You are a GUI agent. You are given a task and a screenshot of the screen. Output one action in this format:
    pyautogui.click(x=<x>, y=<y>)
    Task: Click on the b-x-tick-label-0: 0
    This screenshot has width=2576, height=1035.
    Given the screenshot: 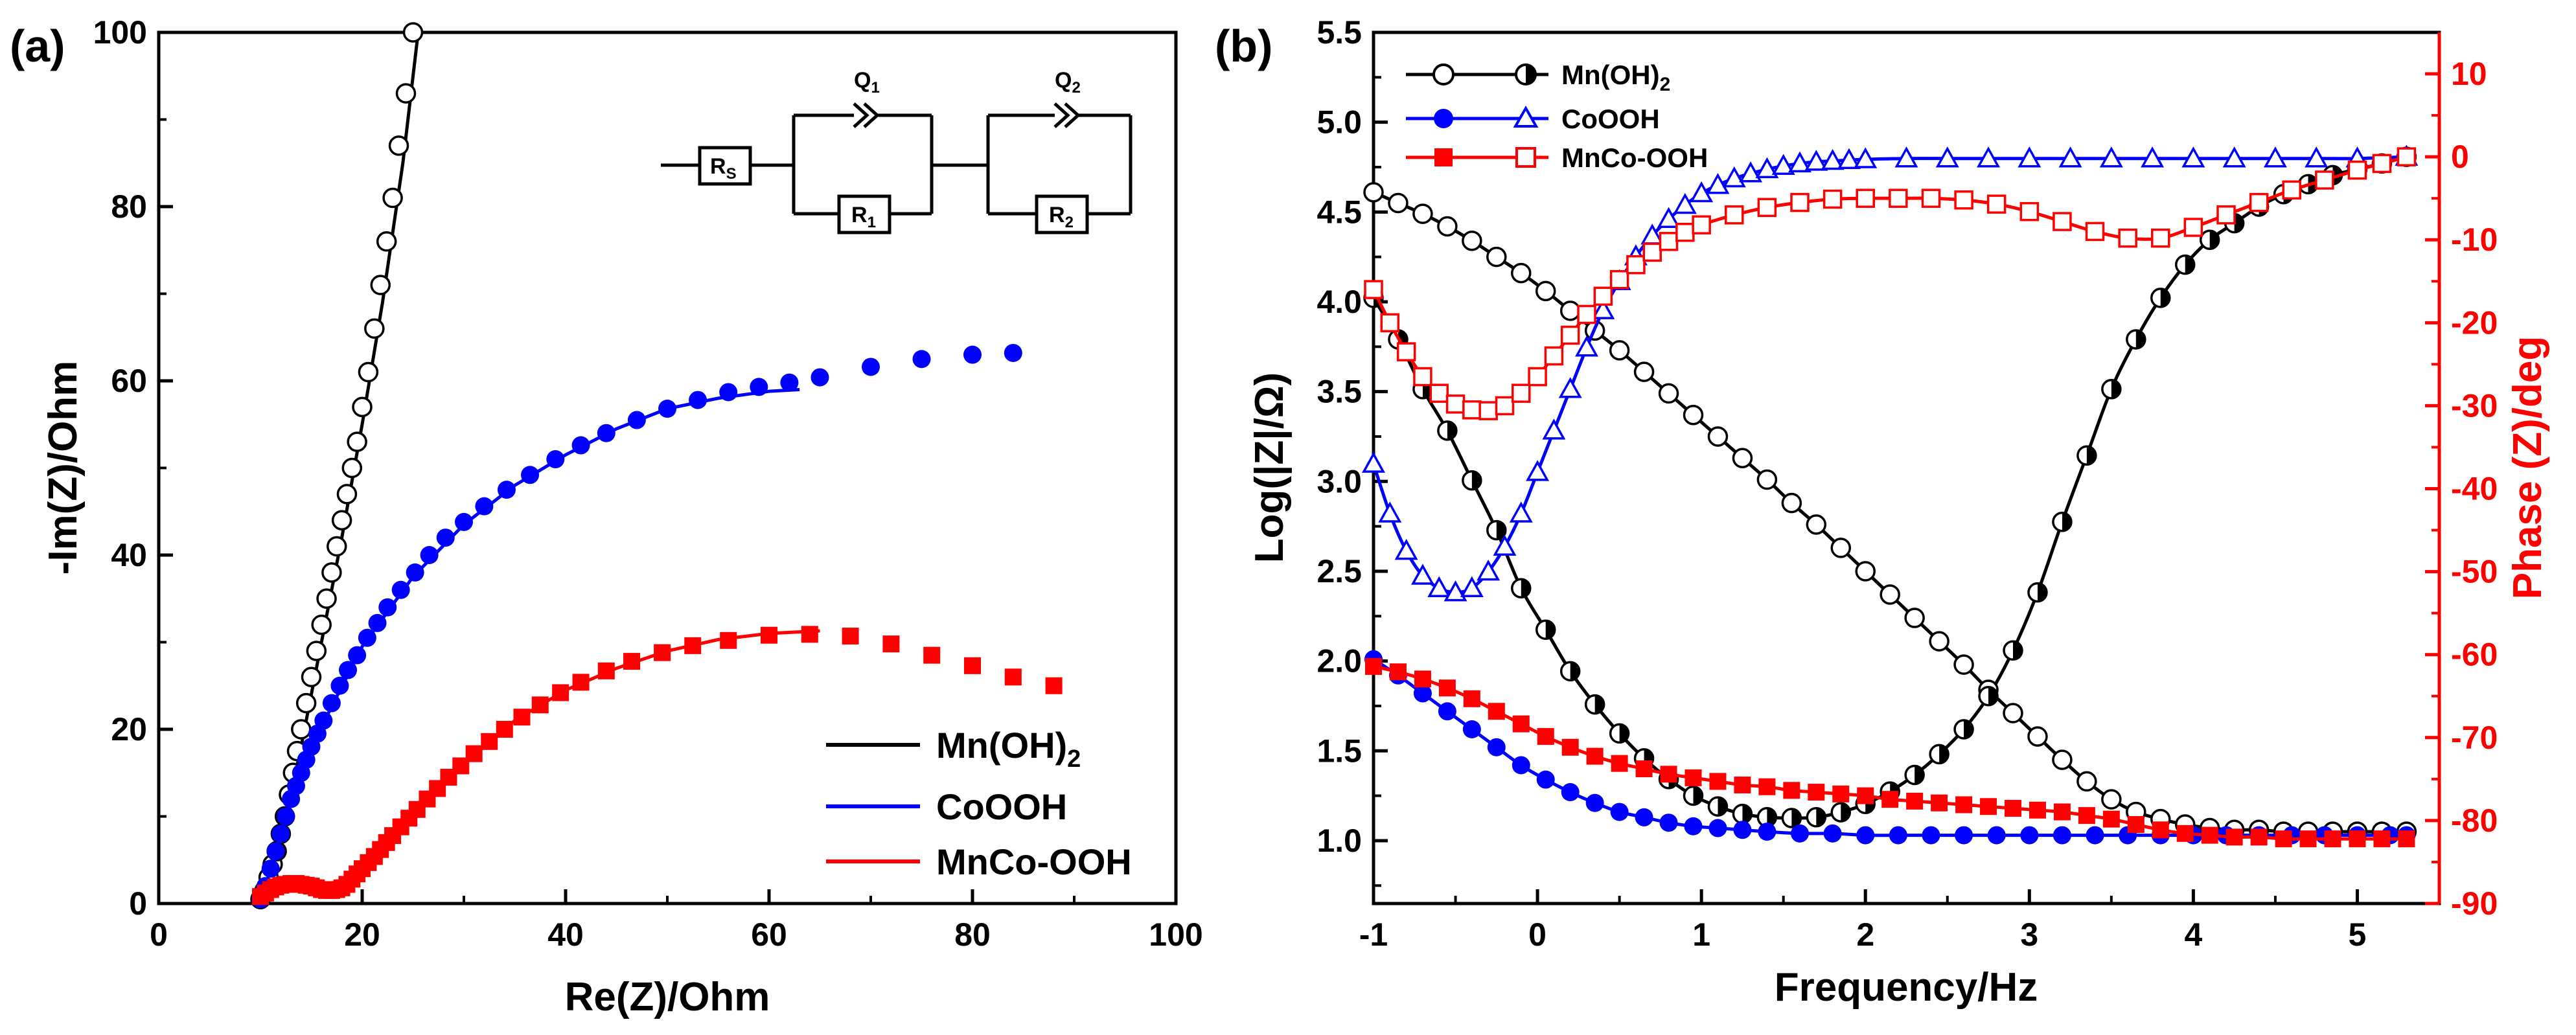 What is the action you would take?
    pyautogui.click(x=1537, y=934)
    